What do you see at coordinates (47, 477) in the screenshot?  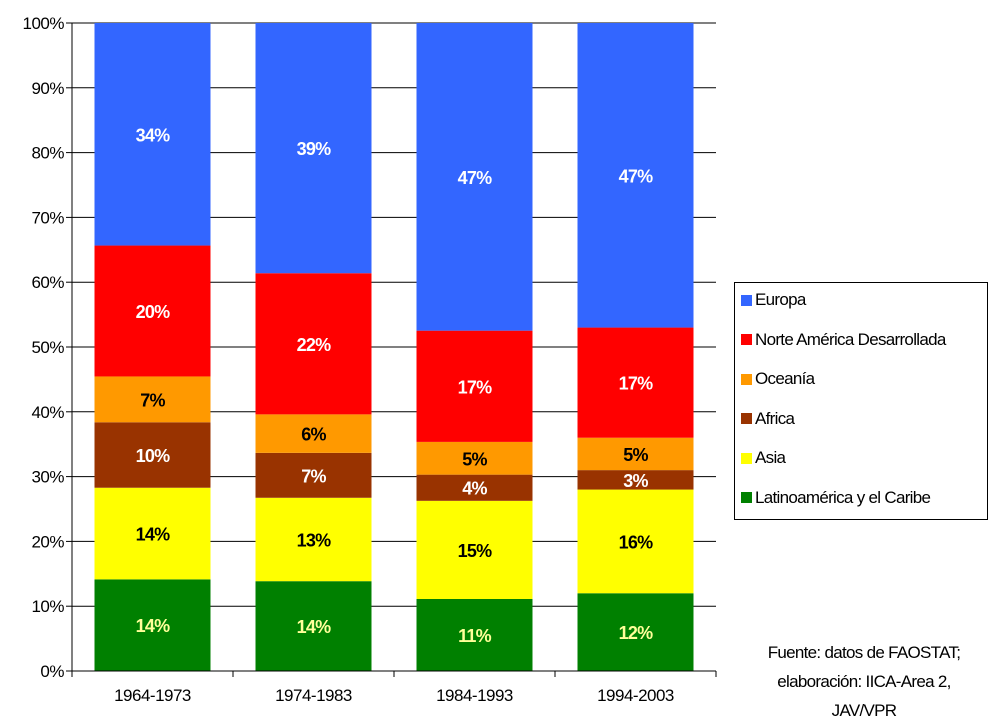 I see `y-tick-label: 30%` at bounding box center [47, 477].